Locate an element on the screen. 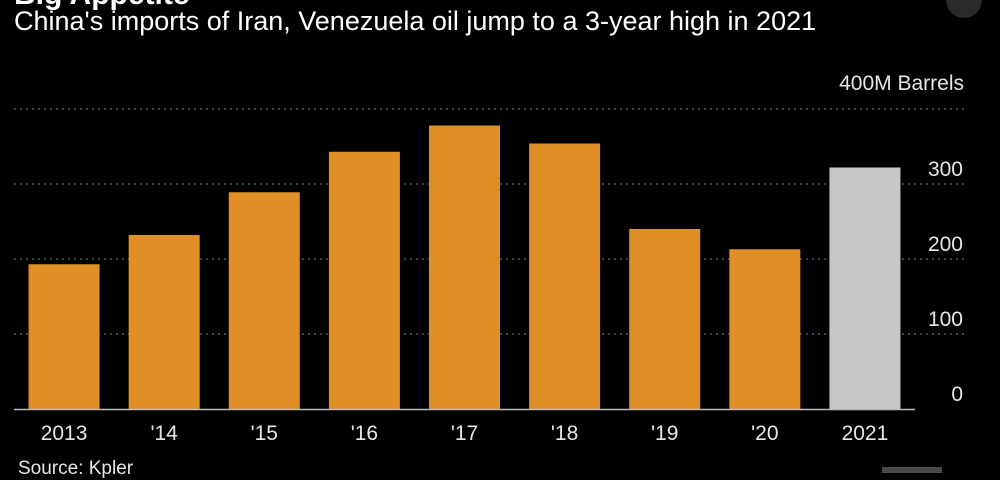 The image size is (1000, 480). x-tick-label-6: '19 is located at coordinates (664, 433).